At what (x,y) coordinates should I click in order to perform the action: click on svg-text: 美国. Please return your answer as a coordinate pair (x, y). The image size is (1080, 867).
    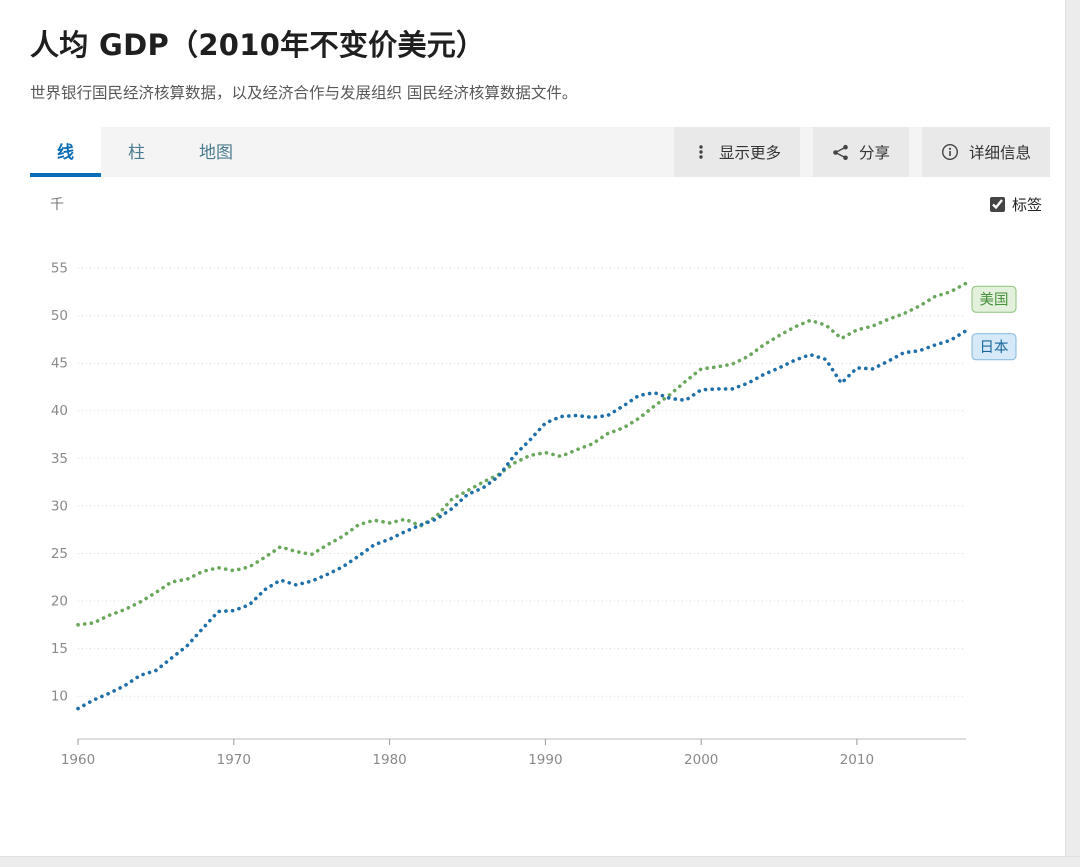
    Looking at the image, I should click on (994, 299).